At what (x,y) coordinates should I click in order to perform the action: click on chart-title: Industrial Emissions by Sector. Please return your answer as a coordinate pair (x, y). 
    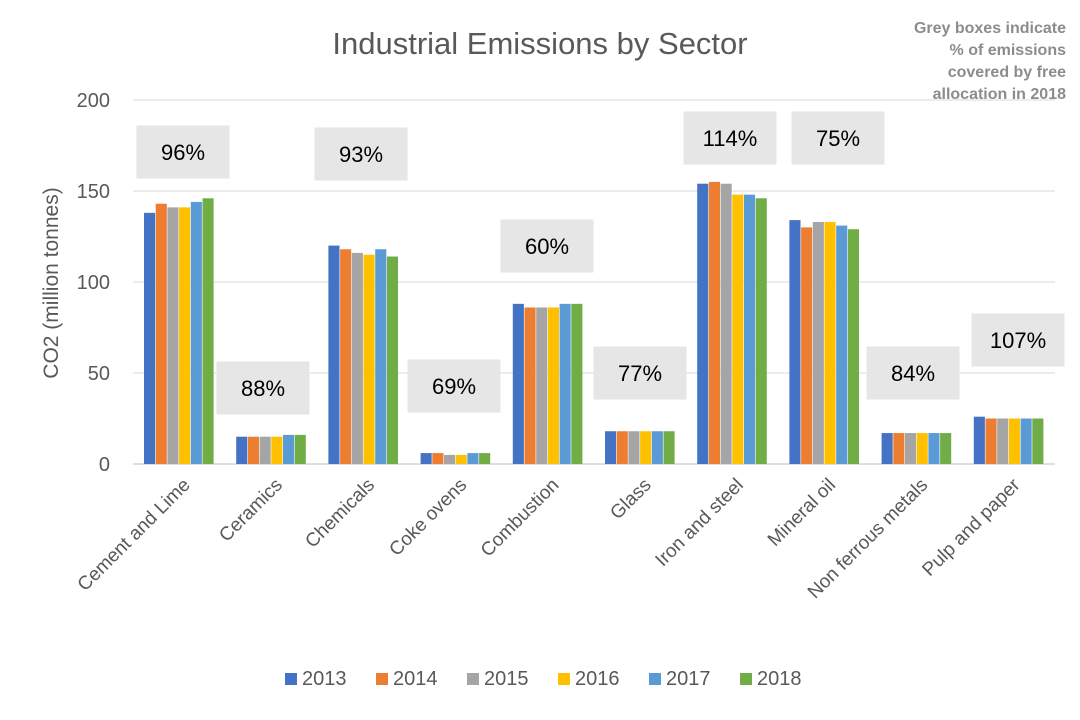
    Looking at the image, I should click on (539, 43).